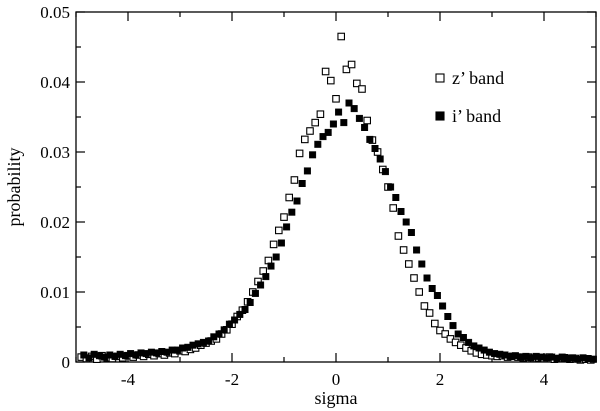  What do you see at coordinates (55, 292) in the screenshot?
I see `y-tick-label: 0.01` at bounding box center [55, 292].